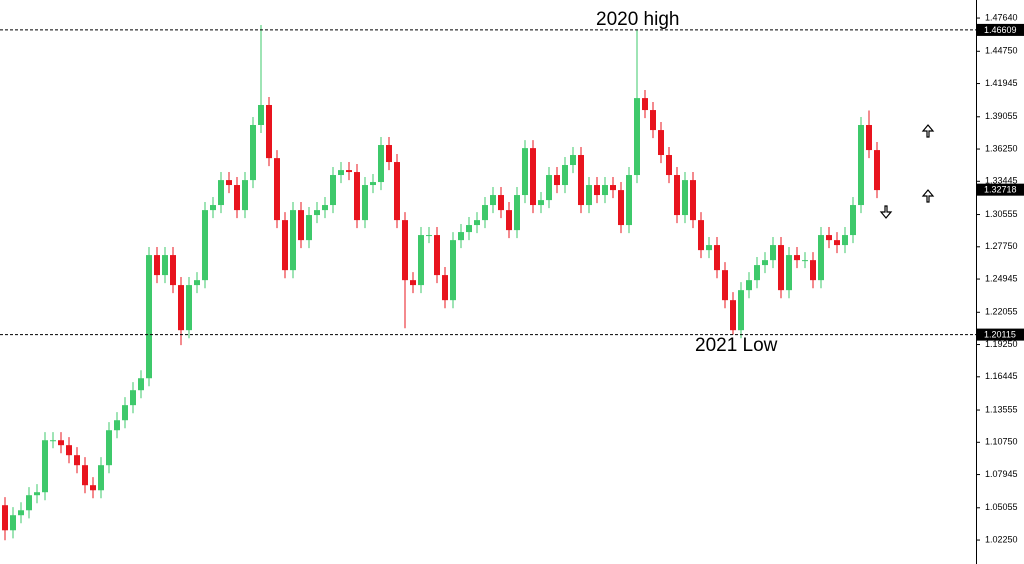 This screenshot has width=1024, height=564. What do you see at coordinates (1001, 17) in the screenshot?
I see `y-tick-label: 1.47640` at bounding box center [1001, 17].